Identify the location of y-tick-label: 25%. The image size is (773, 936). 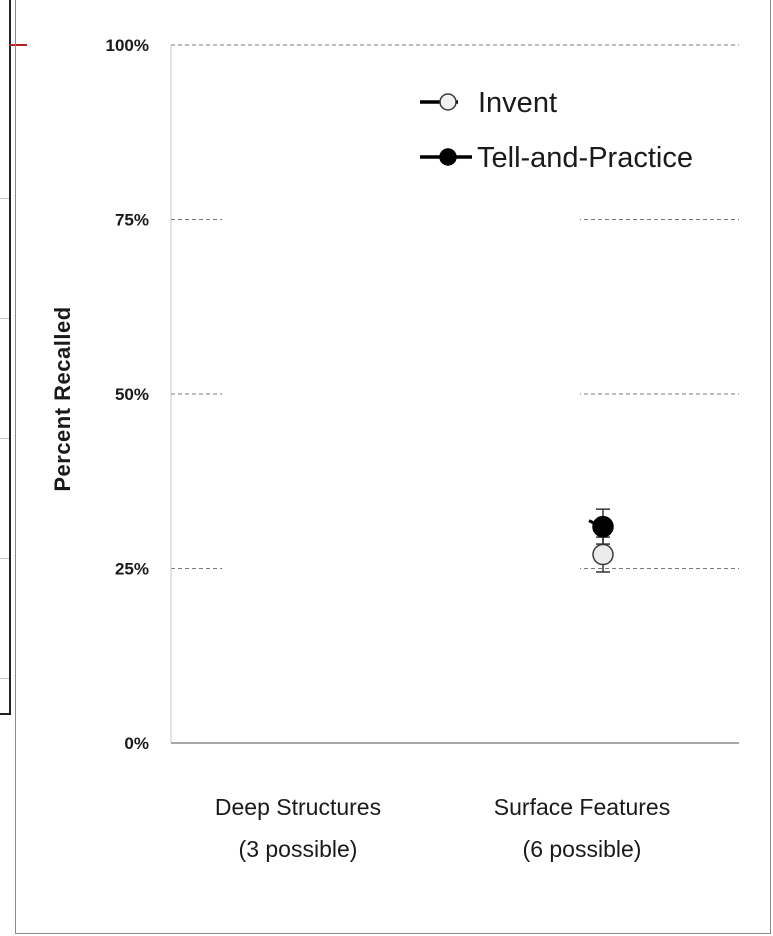
(132, 569).